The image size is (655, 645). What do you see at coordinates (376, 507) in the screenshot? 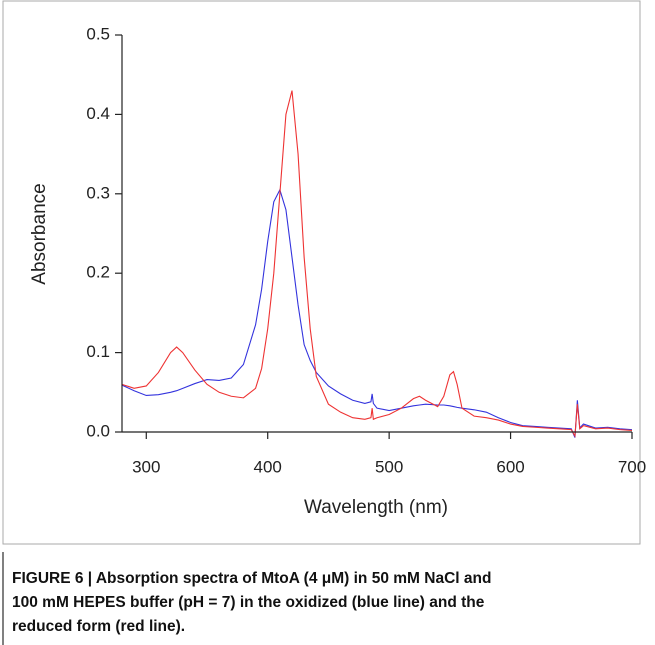
I see `x-axis-label: Wavelength (nm)` at bounding box center [376, 507].